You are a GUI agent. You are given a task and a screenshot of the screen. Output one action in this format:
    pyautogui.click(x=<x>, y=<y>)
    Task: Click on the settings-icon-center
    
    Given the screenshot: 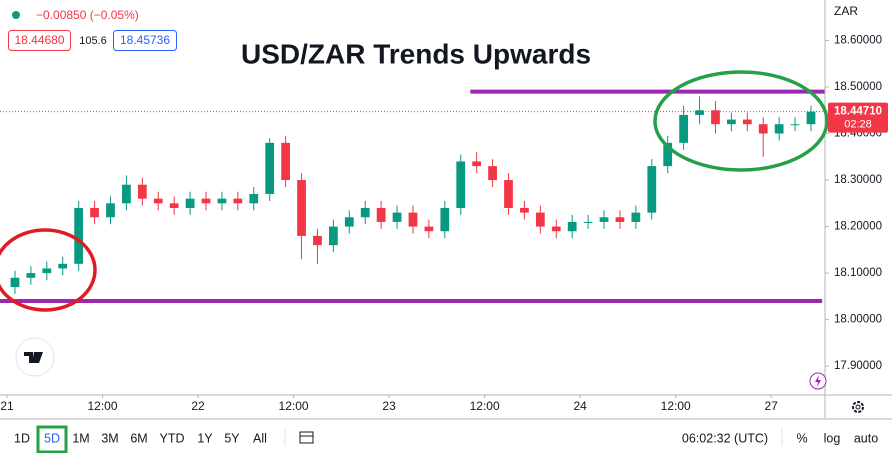 What is the action you would take?
    pyautogui.click(x=858, y=407)
    